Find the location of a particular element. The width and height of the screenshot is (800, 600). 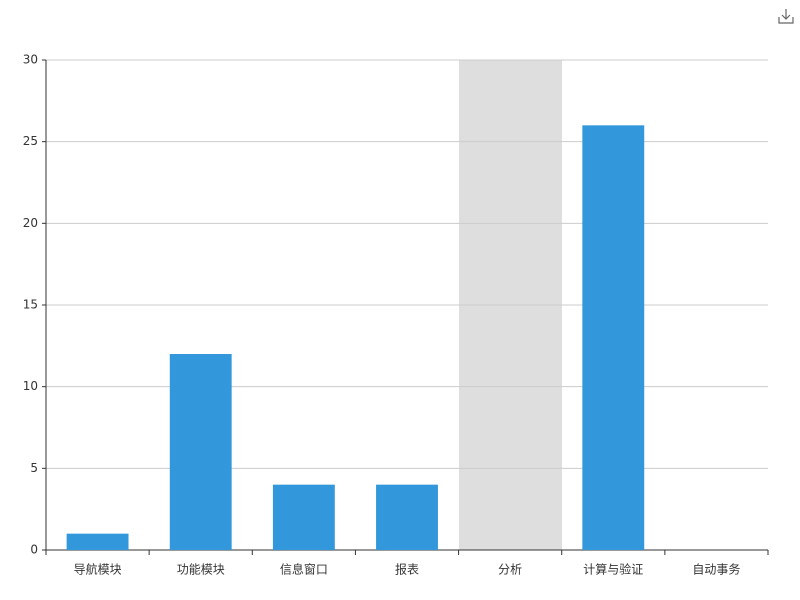

x-tick-label: 导航模块 is located at coordinates (98, 569).